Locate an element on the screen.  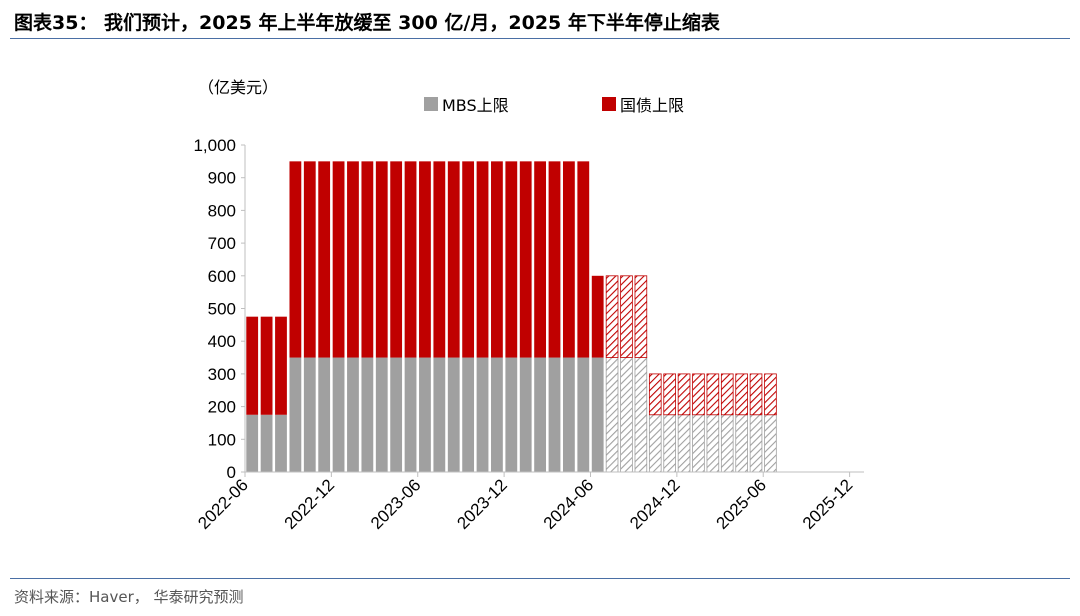
legend-swatch-mbs is located at coordinates (431, 104).